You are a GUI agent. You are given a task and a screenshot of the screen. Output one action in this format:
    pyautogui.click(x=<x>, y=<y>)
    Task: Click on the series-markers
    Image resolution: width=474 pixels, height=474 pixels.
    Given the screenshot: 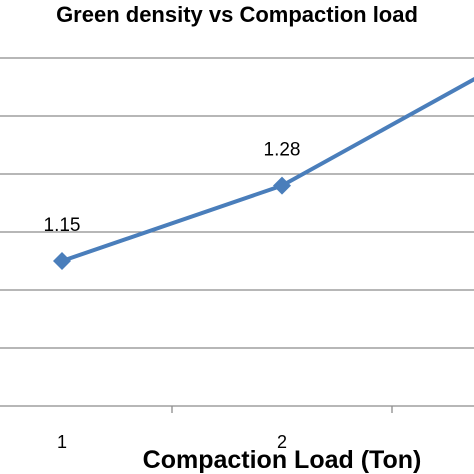 What is the action you would take?
    pyautogui.click(x=172, y=223)
    